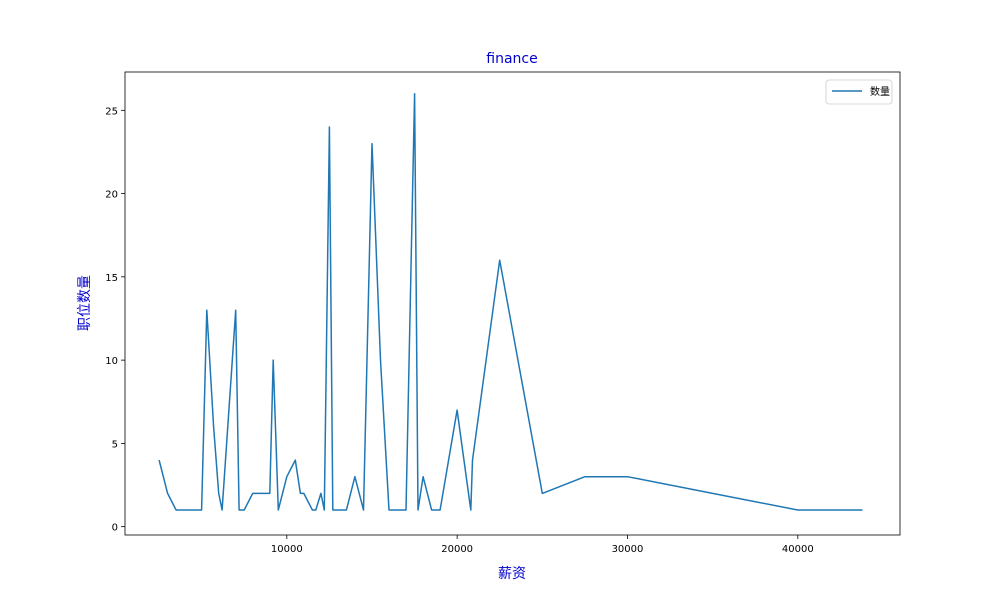 The height and width of the screenshot is (600, 1000). I want to click on x-tick-label: 30000, so click(628, 549).